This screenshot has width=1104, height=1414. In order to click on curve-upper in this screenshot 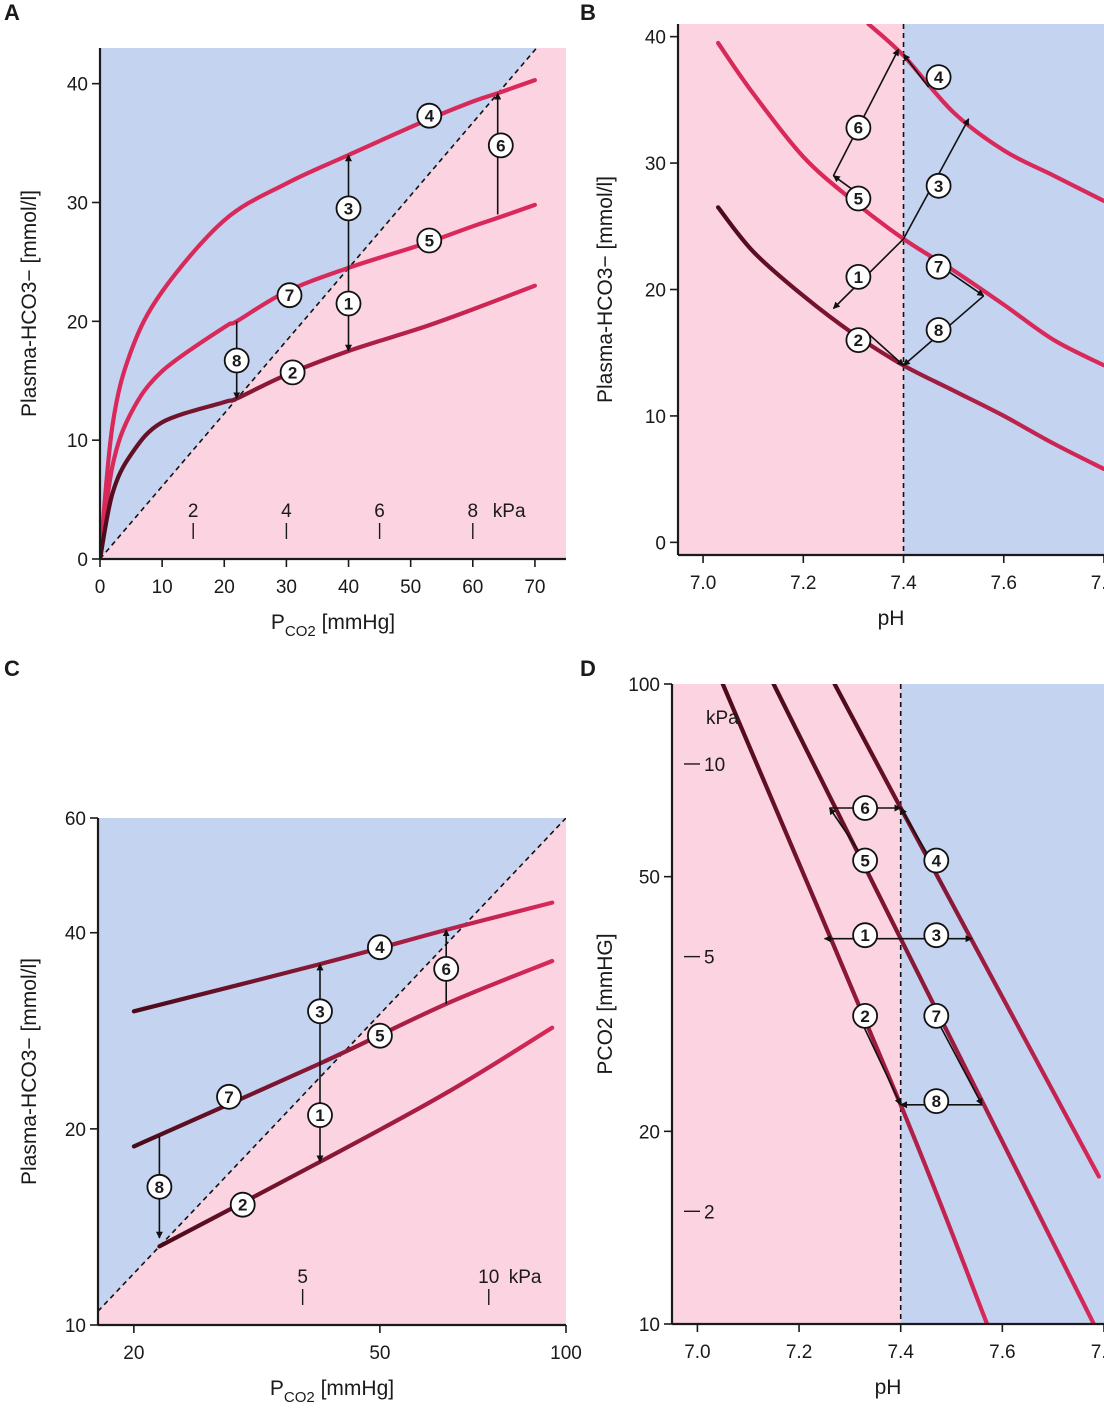, I will do `click(985, 114)`.